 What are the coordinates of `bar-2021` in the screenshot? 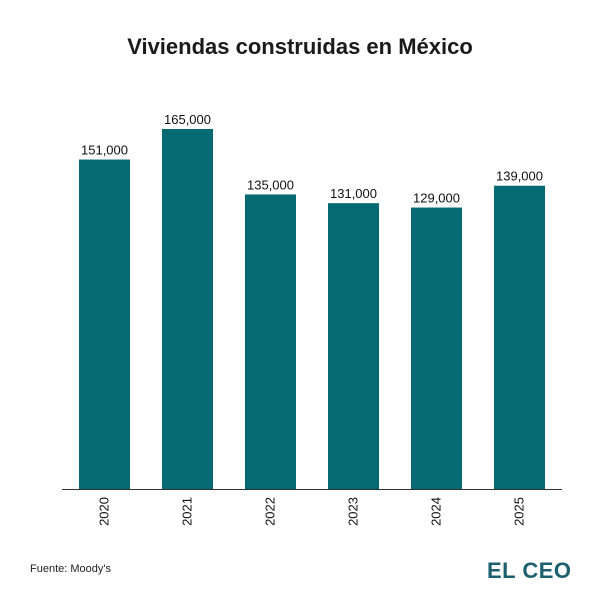 It's located at (187, 309).